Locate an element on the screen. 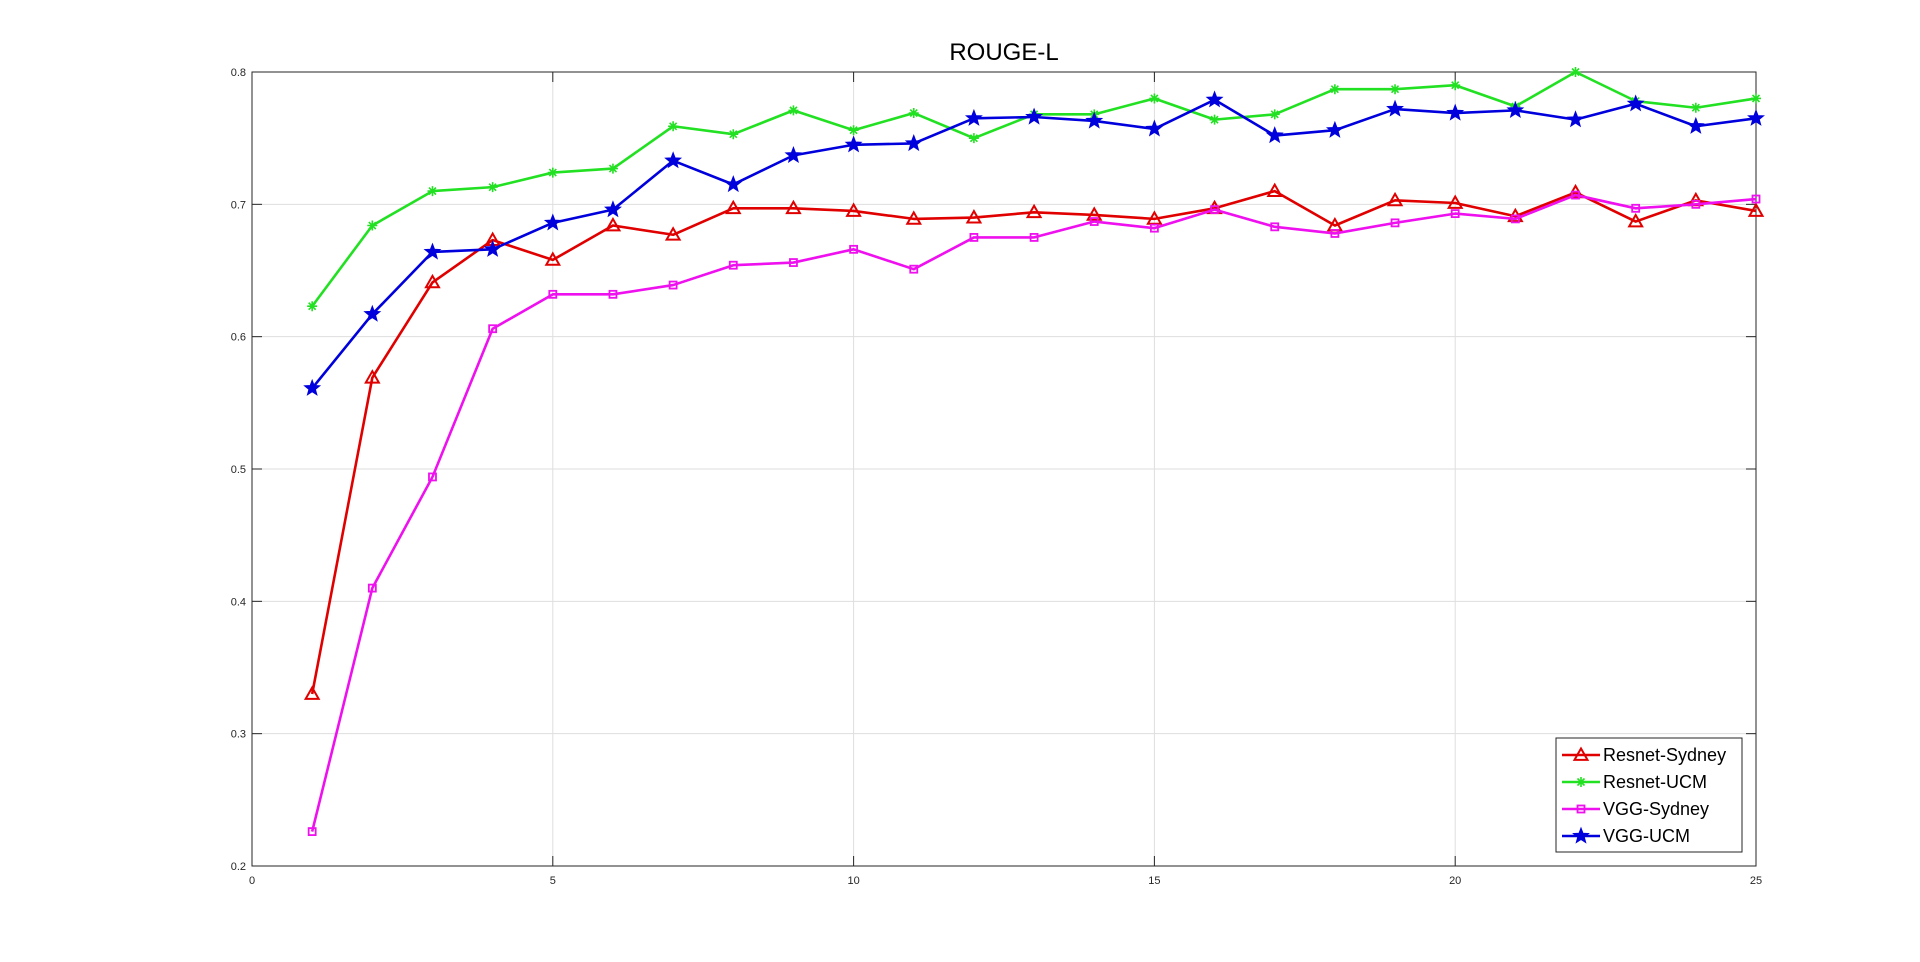 The image size is (1920, 962). y-tick-label: 0.6 is located at coordinates (238, 338).